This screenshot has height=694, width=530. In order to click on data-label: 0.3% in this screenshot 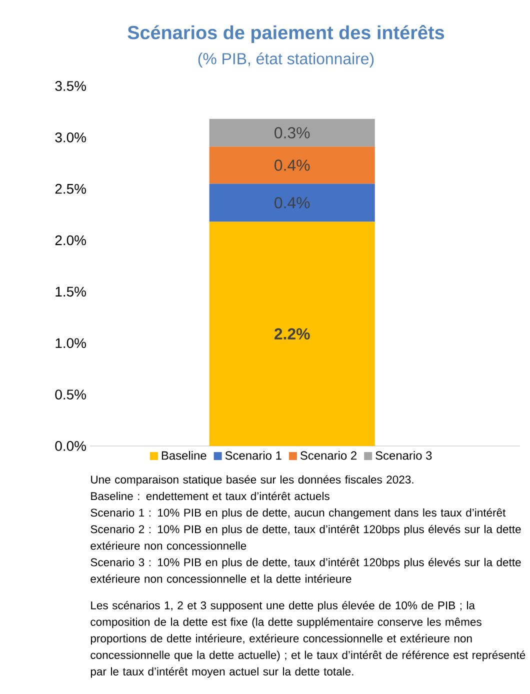, I will do `click(292, 132)`.